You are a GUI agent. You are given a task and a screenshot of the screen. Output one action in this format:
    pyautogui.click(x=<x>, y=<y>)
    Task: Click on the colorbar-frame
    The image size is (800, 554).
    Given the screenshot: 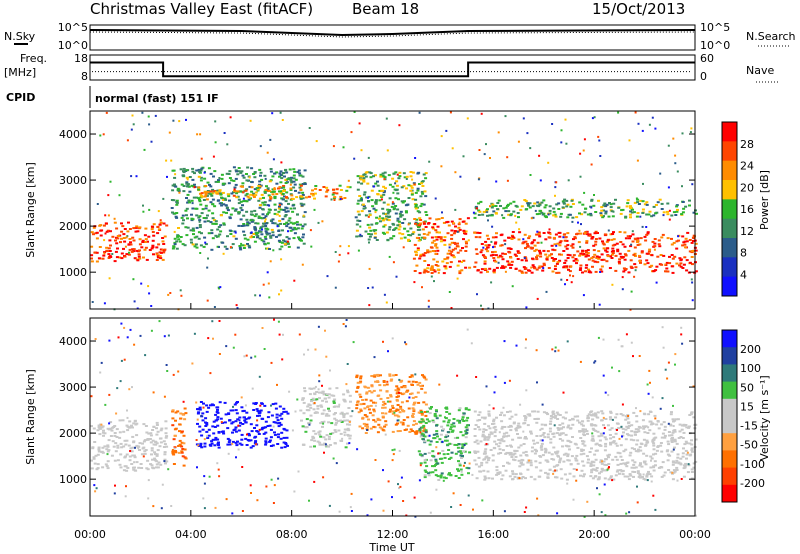 What is the action you would take?
    pyautogui.click(x=729, y=209)
    